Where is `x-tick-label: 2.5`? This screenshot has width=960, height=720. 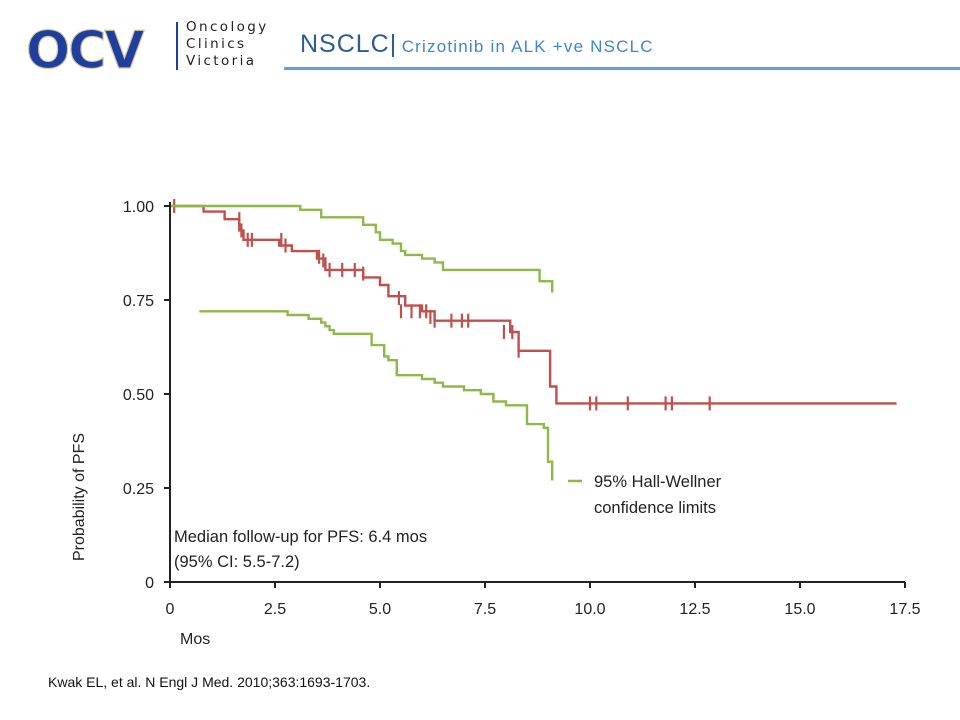 x-tick-label: 2.5 is located at coordinates (275, 609).